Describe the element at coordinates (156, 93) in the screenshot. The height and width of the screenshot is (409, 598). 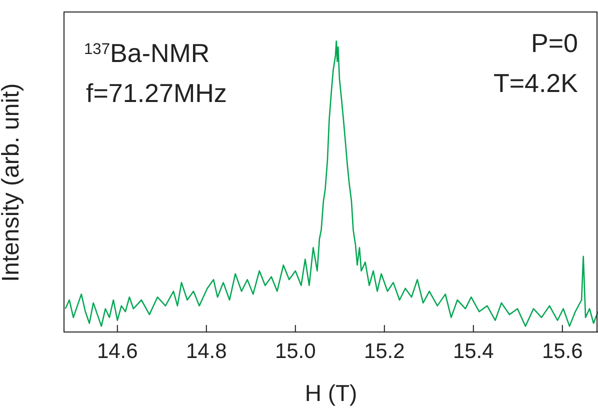
I see `annotation: f=71.27MHz` at that location.